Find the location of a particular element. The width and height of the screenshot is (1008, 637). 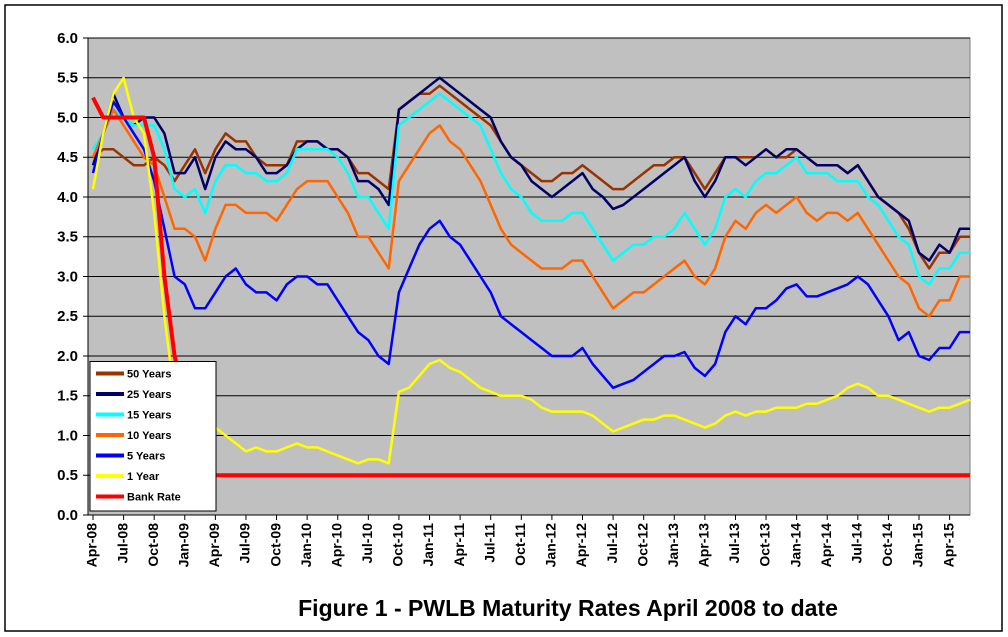

x-tick-label: Oct-14 is located at coordinates (887, 545).